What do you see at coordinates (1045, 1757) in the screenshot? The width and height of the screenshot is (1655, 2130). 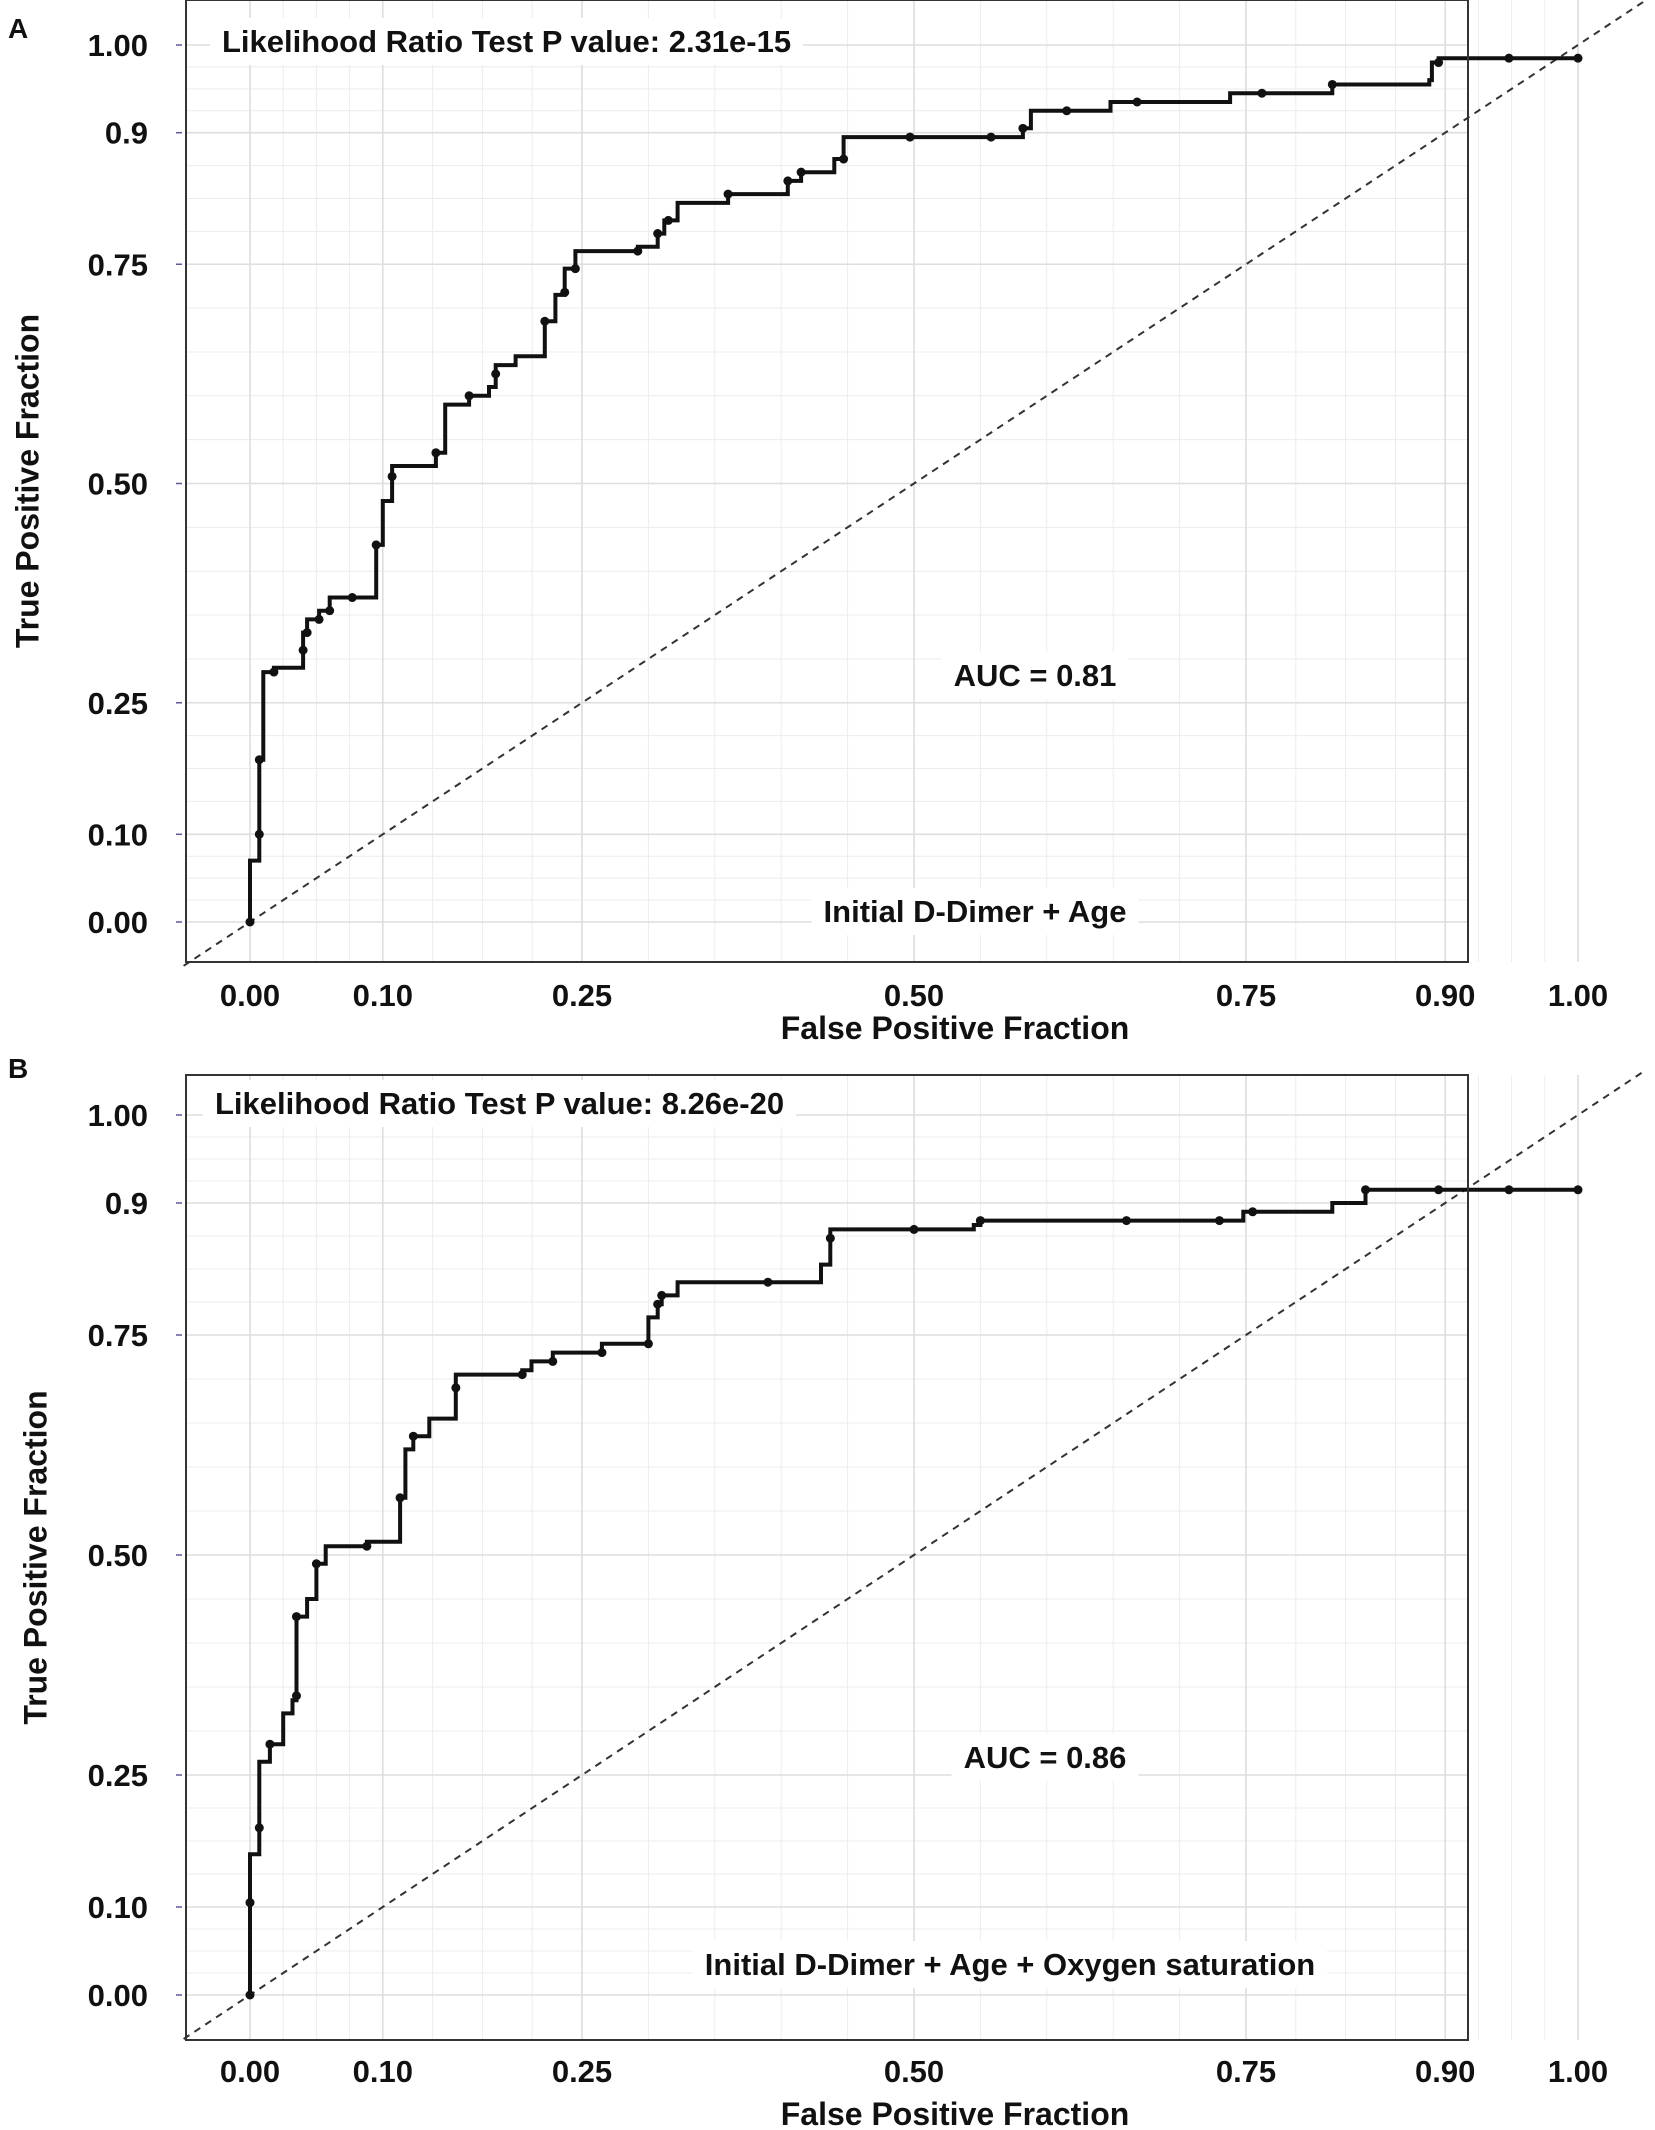 I see `panel-b-auc: AUC = 0.86` at bounding box center [1045, 1757].